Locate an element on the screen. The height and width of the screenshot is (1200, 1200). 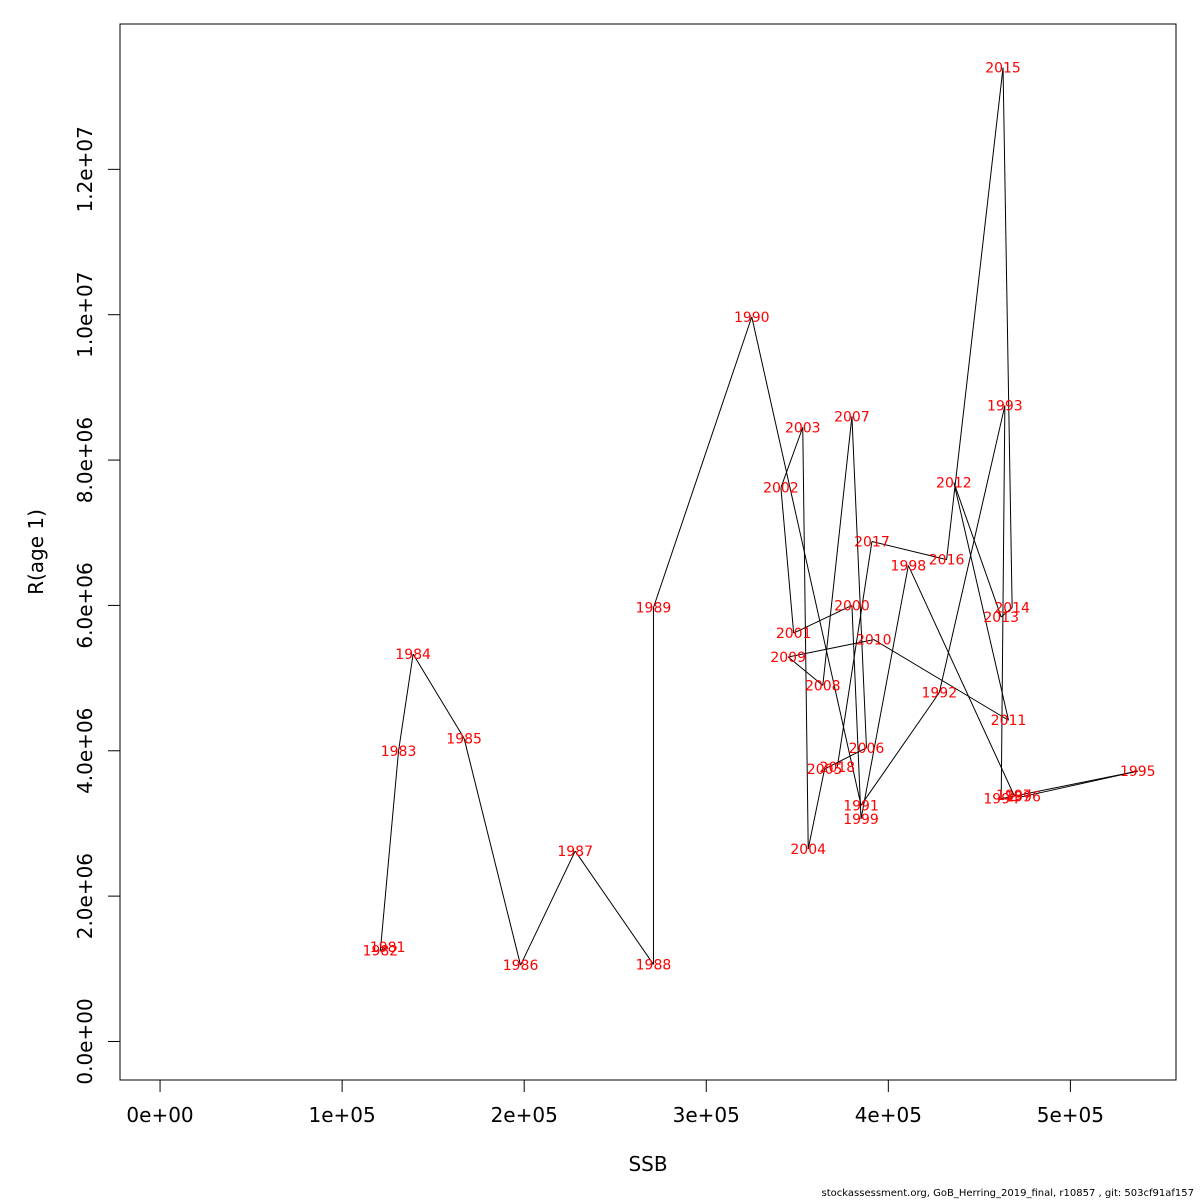
point-label-1990: 1990 is located at coordinates (752, 318).